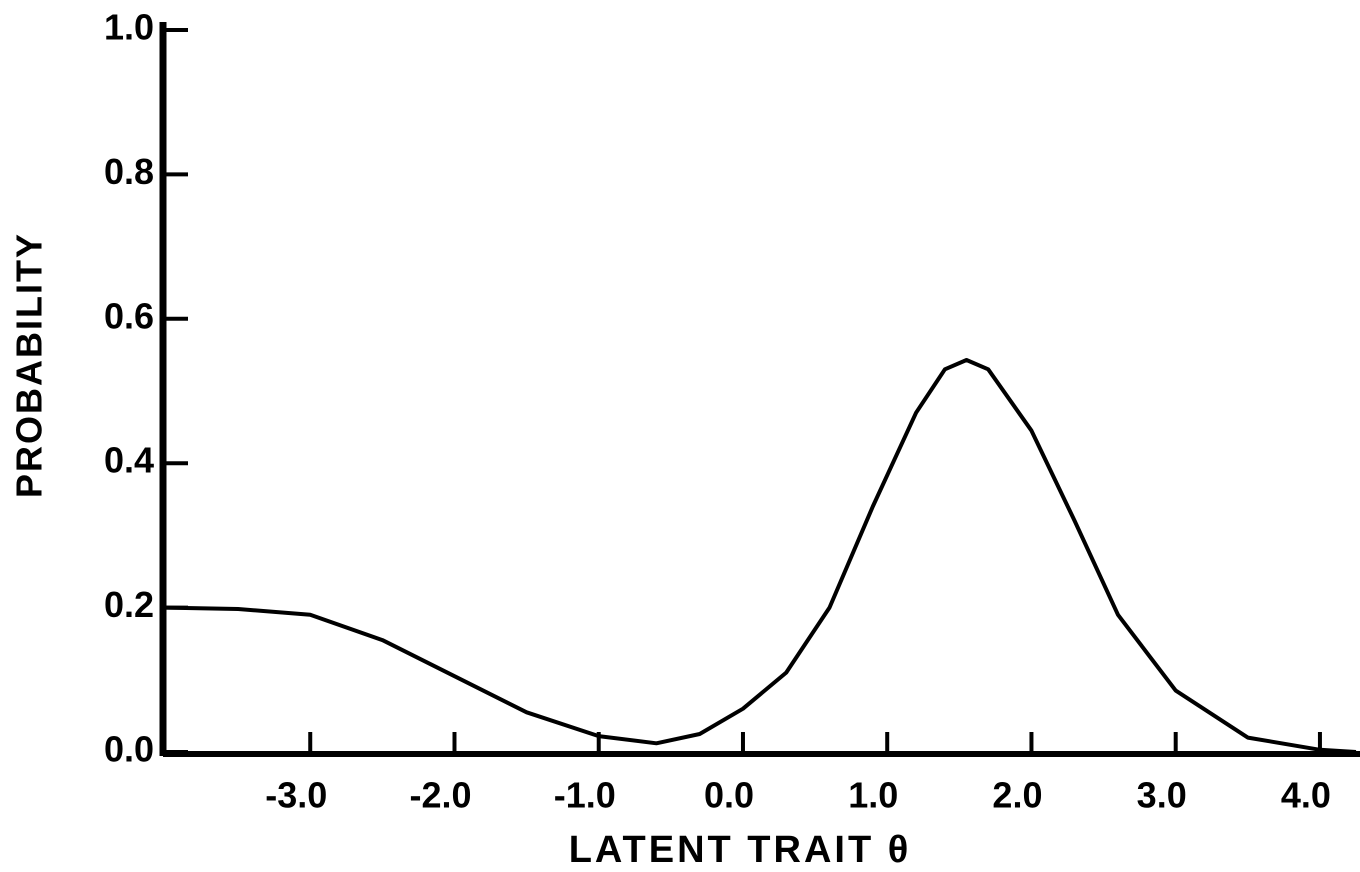 The width and height of the screenshot is (1360, 872). I want to click on x-axis-title: LATENT TRAIT θ, so click(740, 850).